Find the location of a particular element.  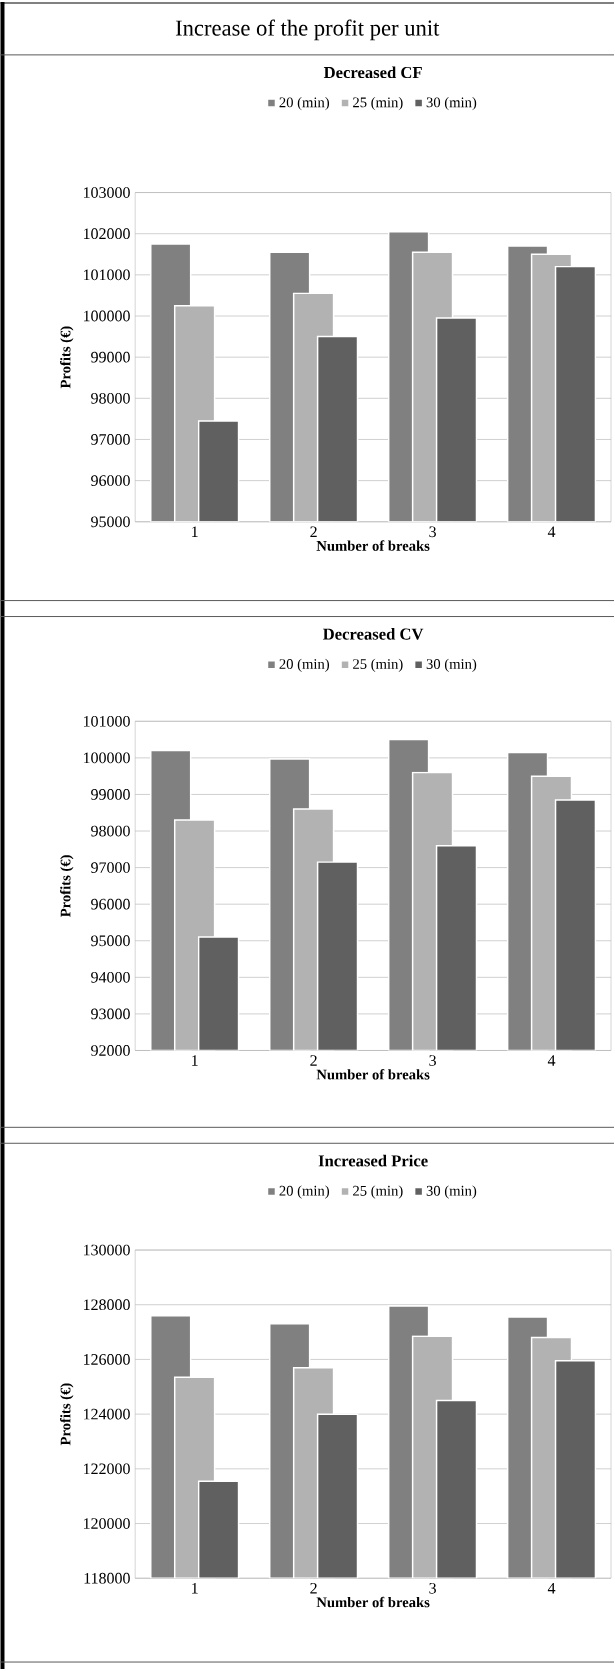

y-tick-label: 126000 is located at coordinates (107, 1359).